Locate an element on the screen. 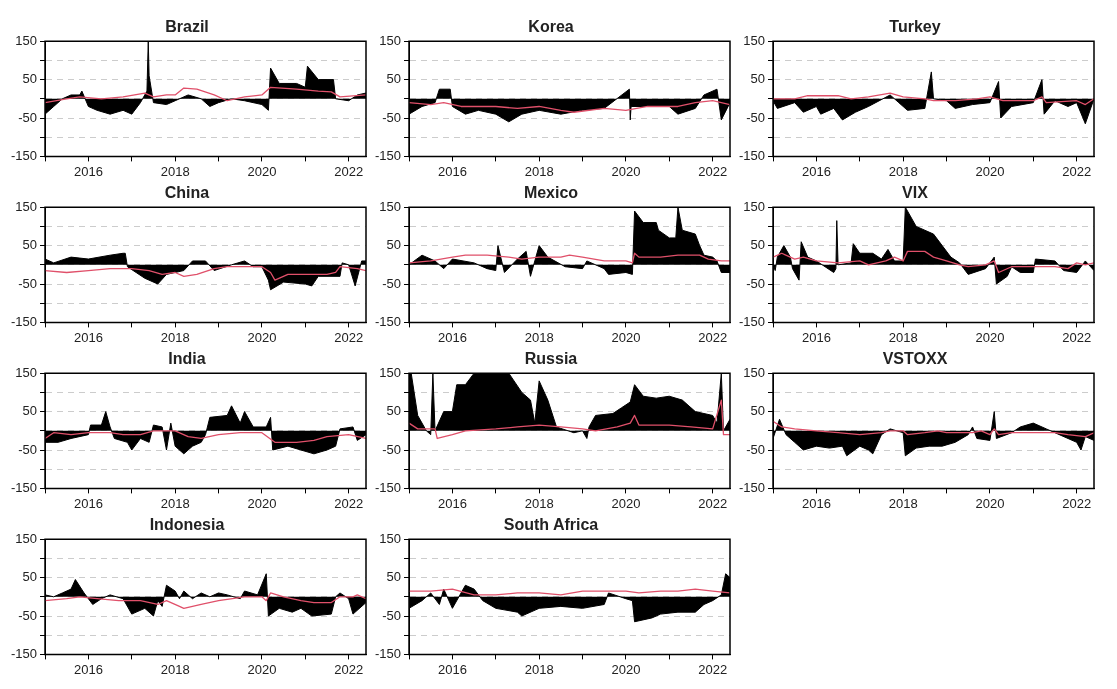  chart-title: Mexico is located at coordinates (551, 193).